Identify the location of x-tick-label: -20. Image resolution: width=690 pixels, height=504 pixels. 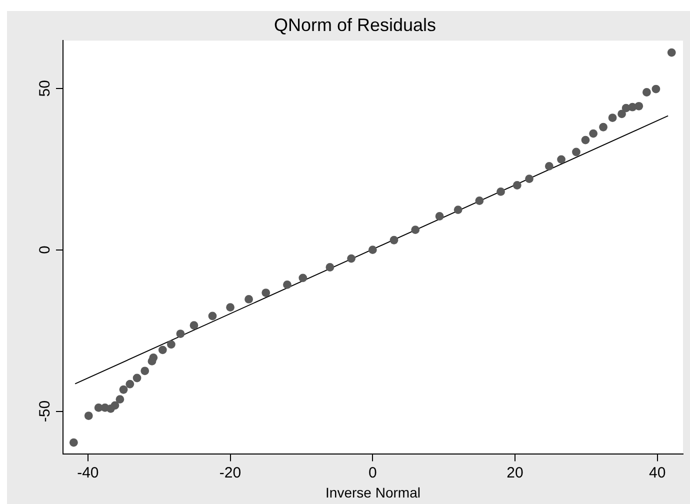
(230, 473).